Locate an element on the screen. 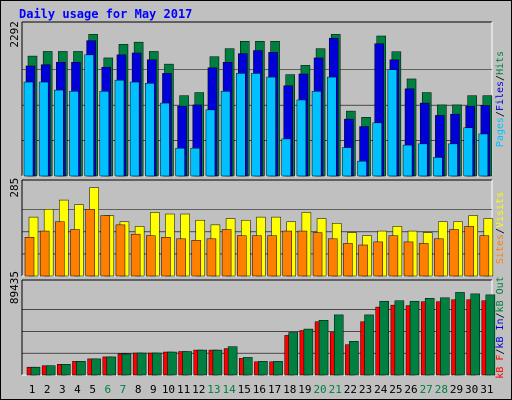 Image resolution: width=512 pixels, height=400 pixels. panel-kbytes-legend: kB F/kB In/kB Out is located at coordinates (500, 327).